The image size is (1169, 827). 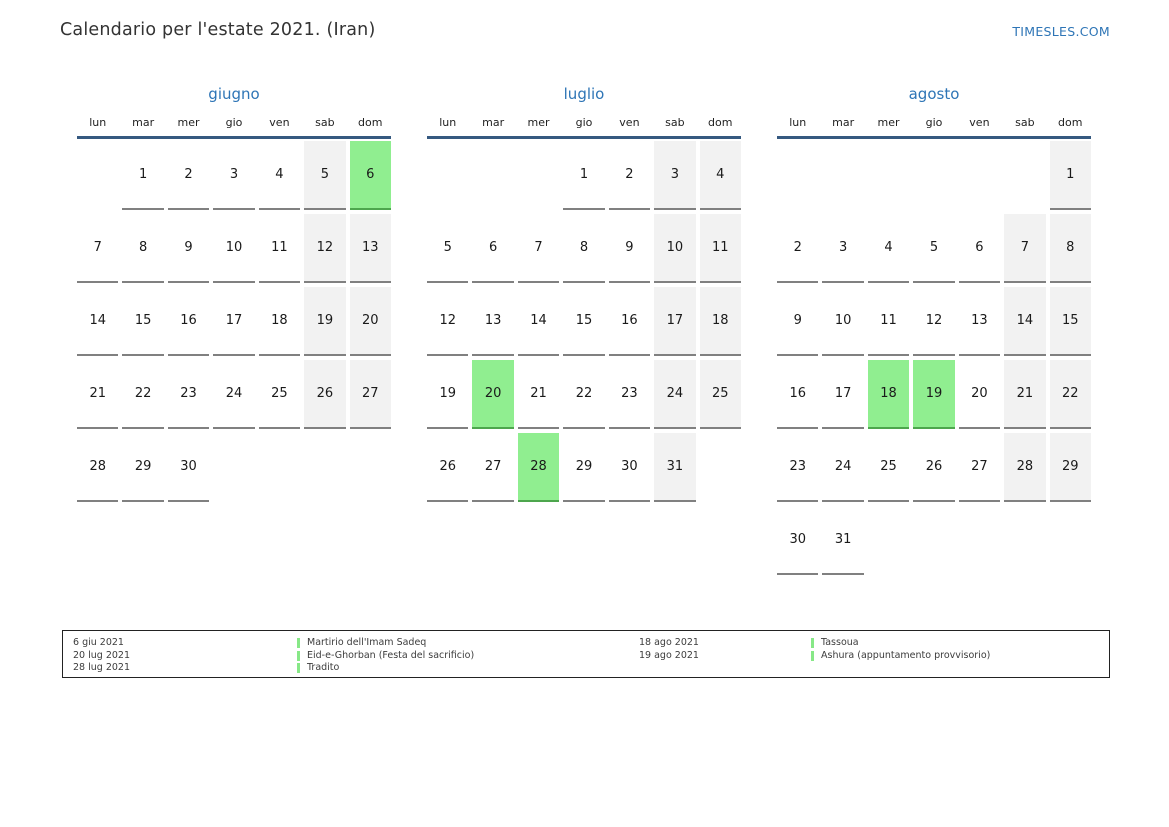 What do you see at coordinates (279, 175) in the screenshot?
I see `day-cell: 4` at bounding box center [279, 175].